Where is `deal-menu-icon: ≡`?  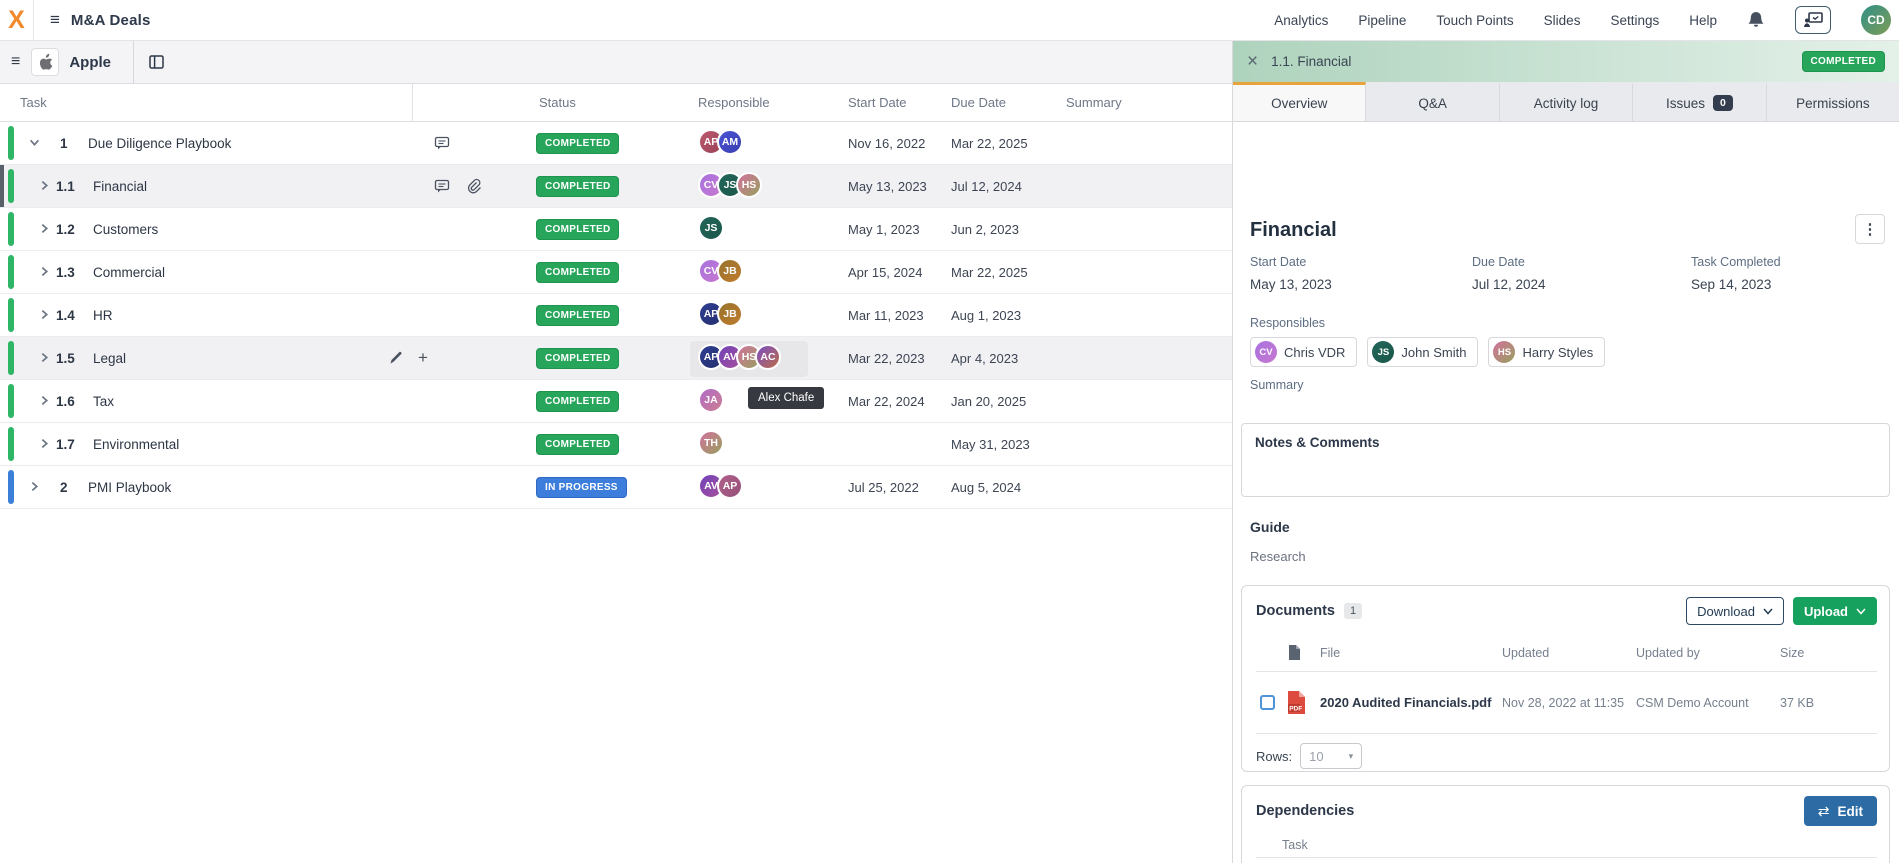
deal-menu-icon: ≡ is located at coordinates (16, 61).